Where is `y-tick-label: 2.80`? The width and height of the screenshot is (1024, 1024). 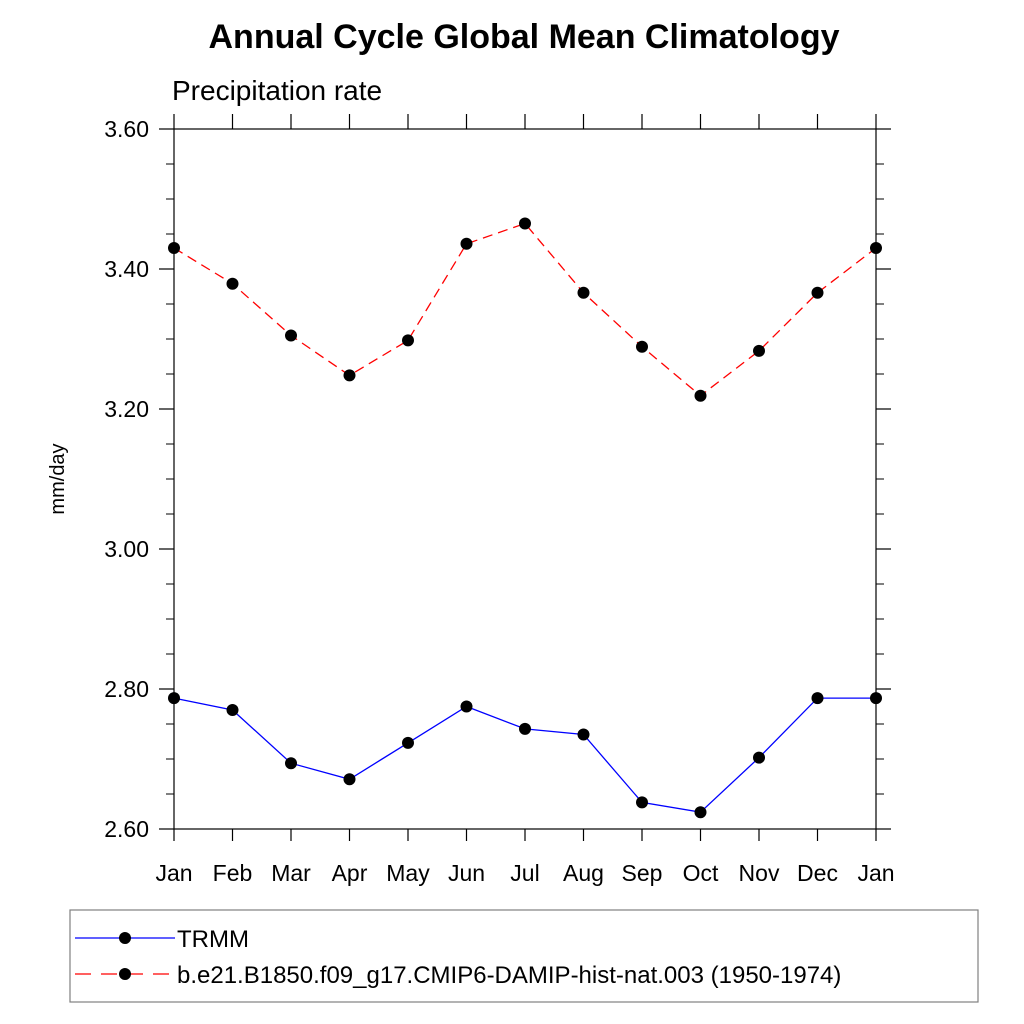 y-tick-label: 2.80 is located at coordinates (126, 689).